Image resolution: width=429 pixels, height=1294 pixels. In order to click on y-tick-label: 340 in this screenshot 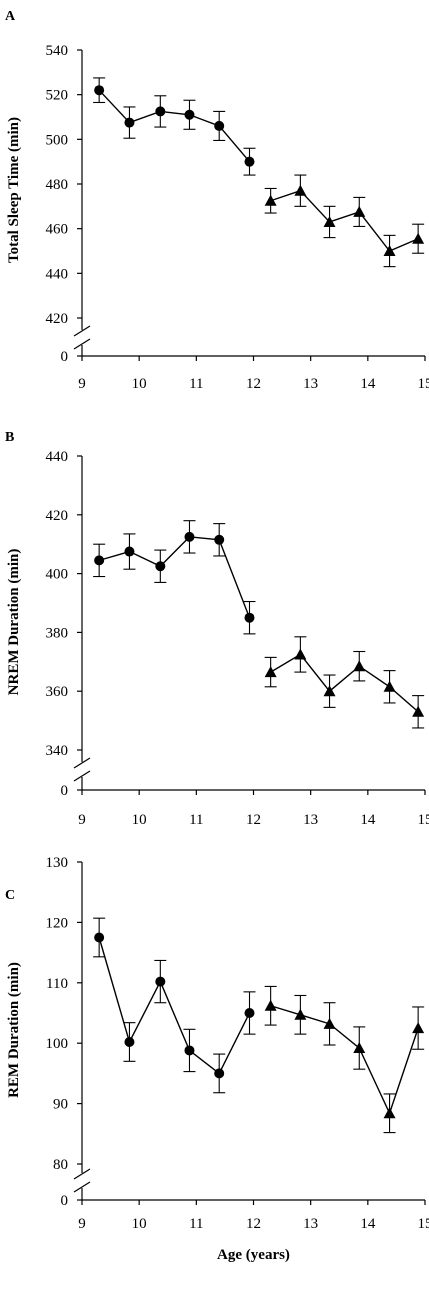, I will do `click(57, 751)`.